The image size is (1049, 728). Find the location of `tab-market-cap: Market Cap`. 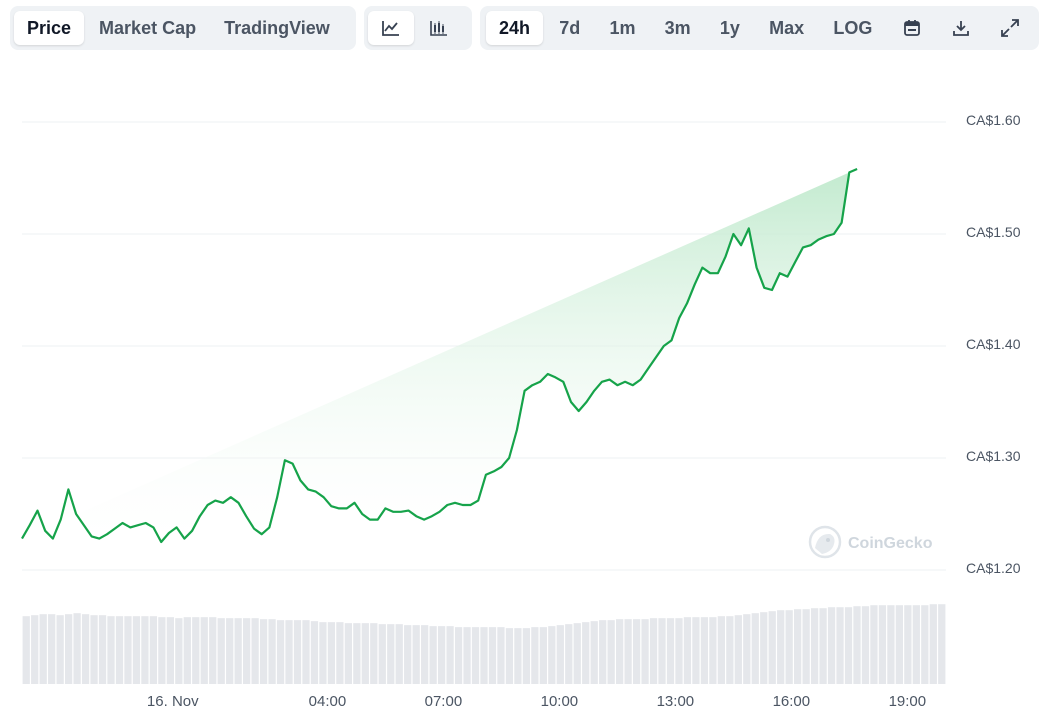

tab-market-cap: Market Cap is located at coordinates (148, 27).